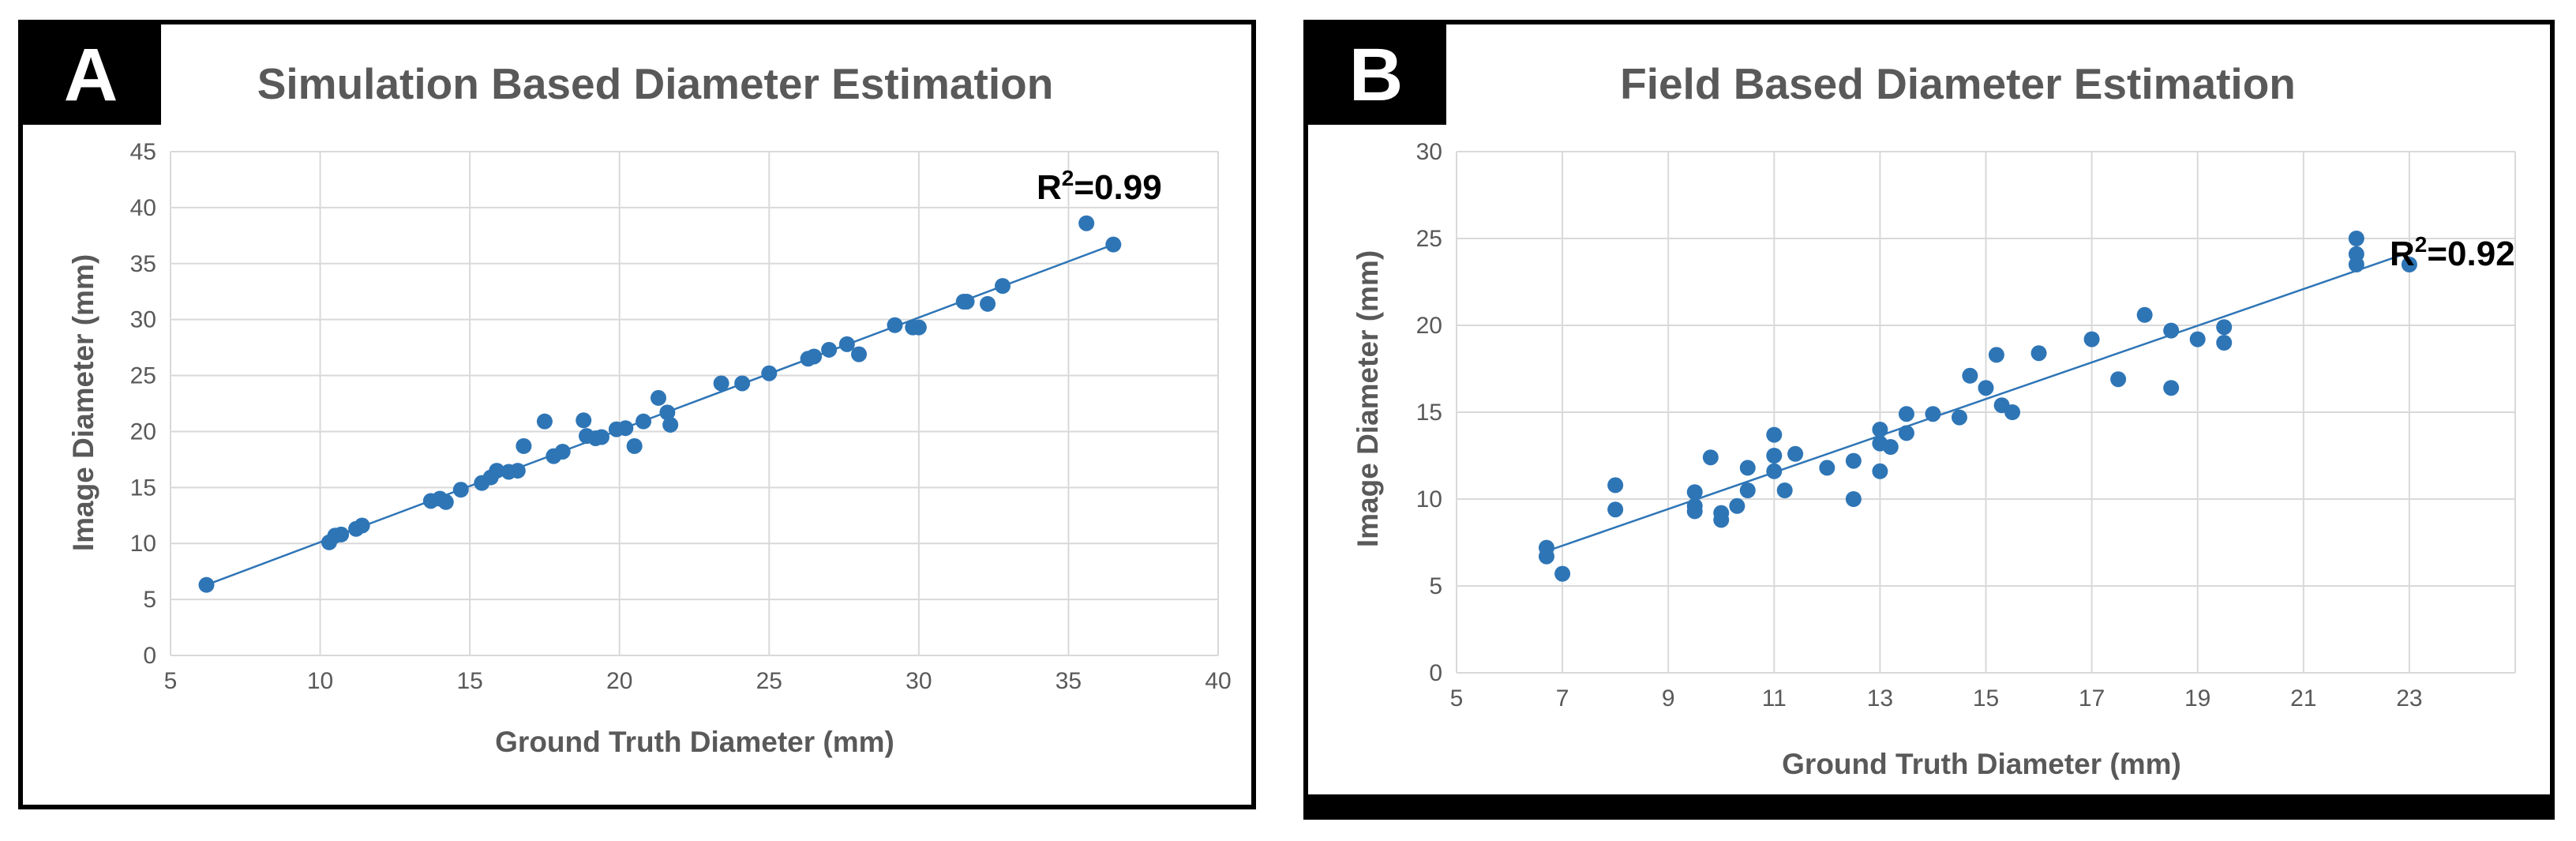 This screenshot has height=841, width=2576. What do you see at coordinates (1429, 152) in the screenshot?
I see `panel-b-y-tick-label: 30` at bounding box center [1429, 152].